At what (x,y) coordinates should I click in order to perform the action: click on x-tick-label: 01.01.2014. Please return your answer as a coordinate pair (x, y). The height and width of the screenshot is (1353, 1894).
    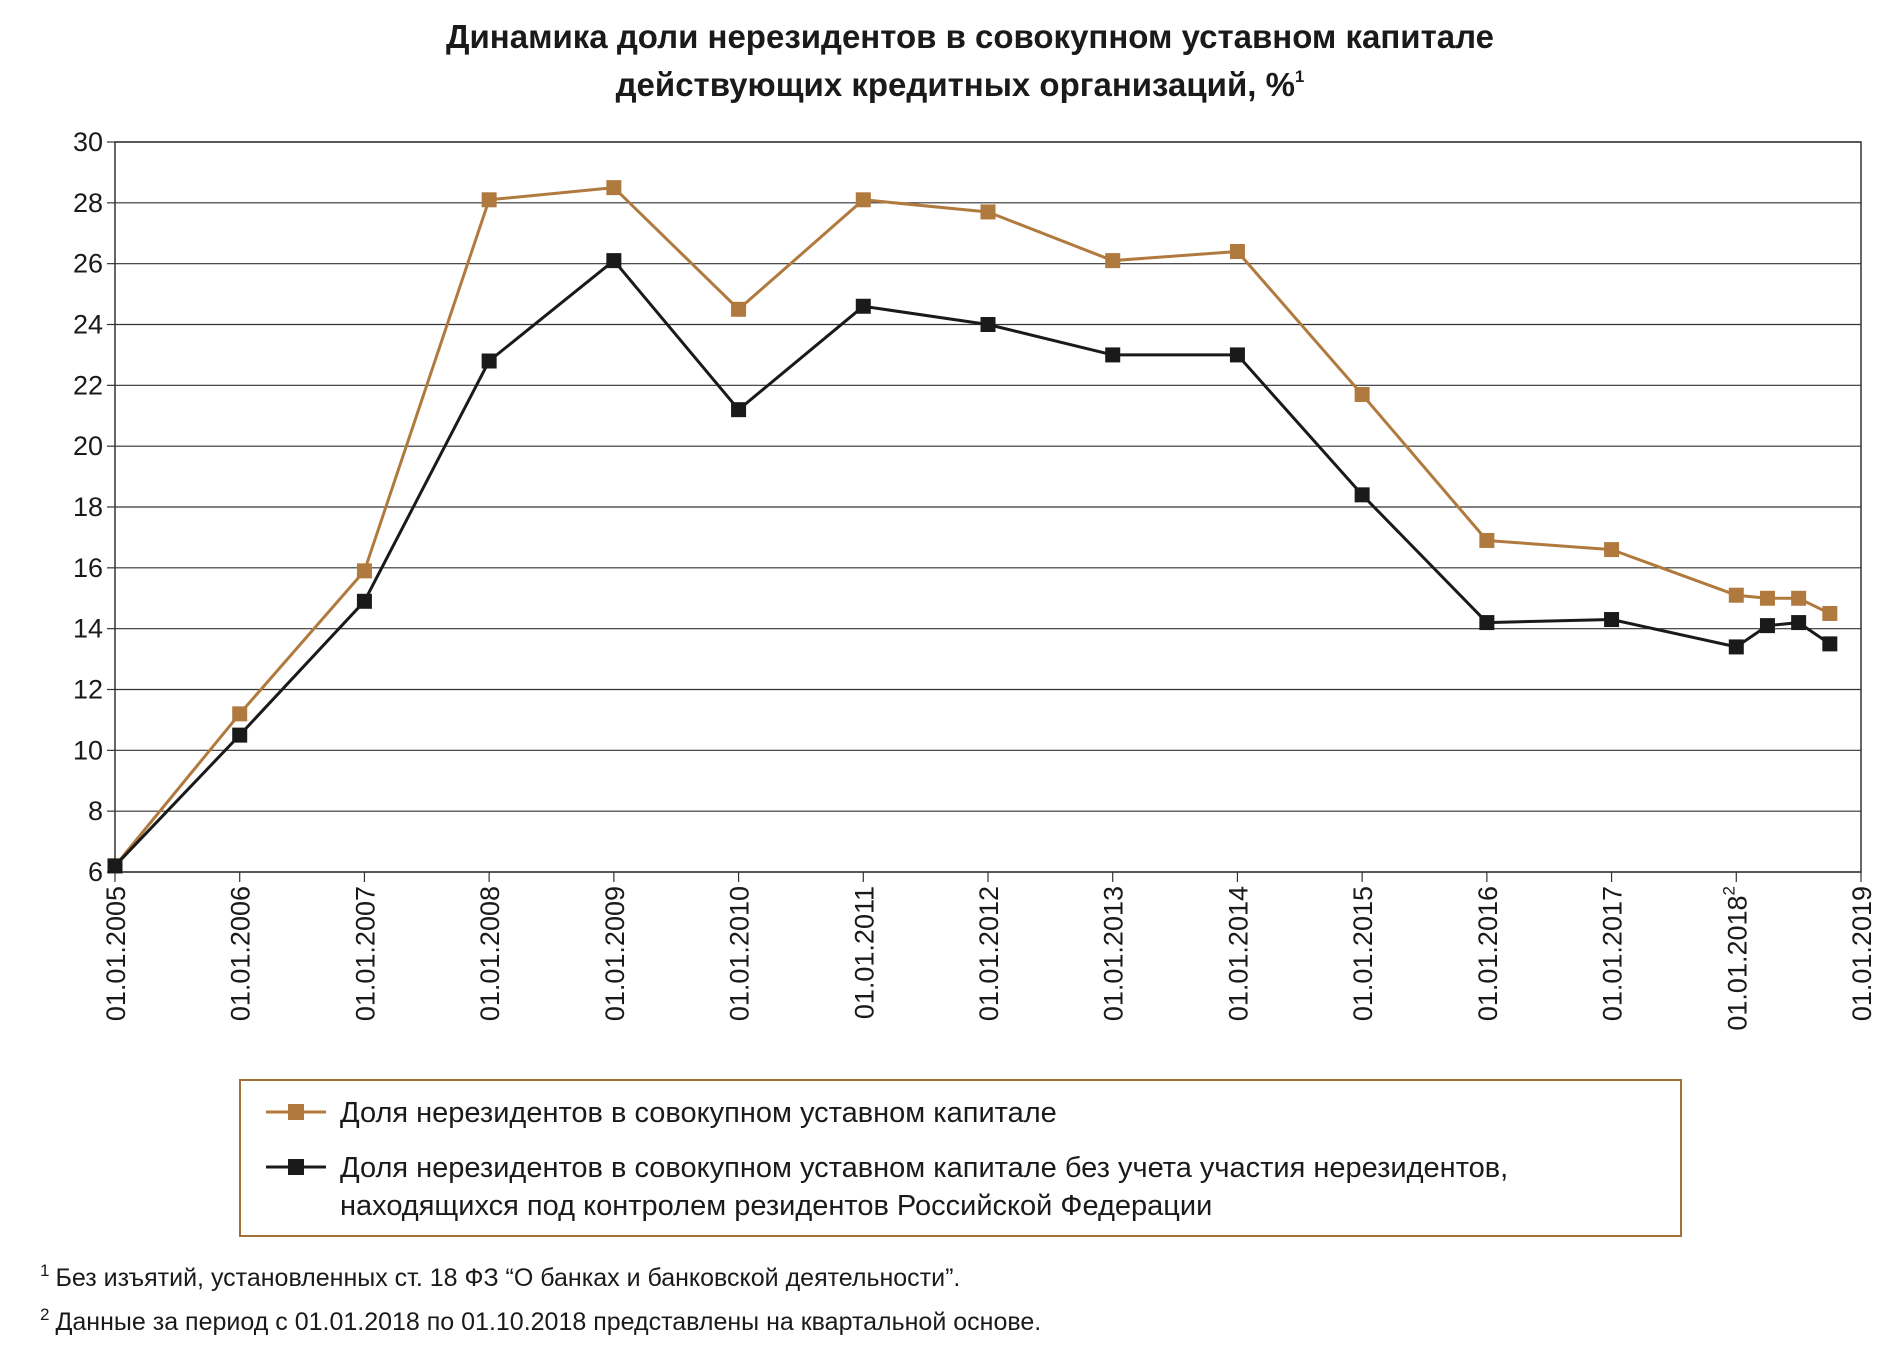
    Looking at the image, I should click on (1238, 953).